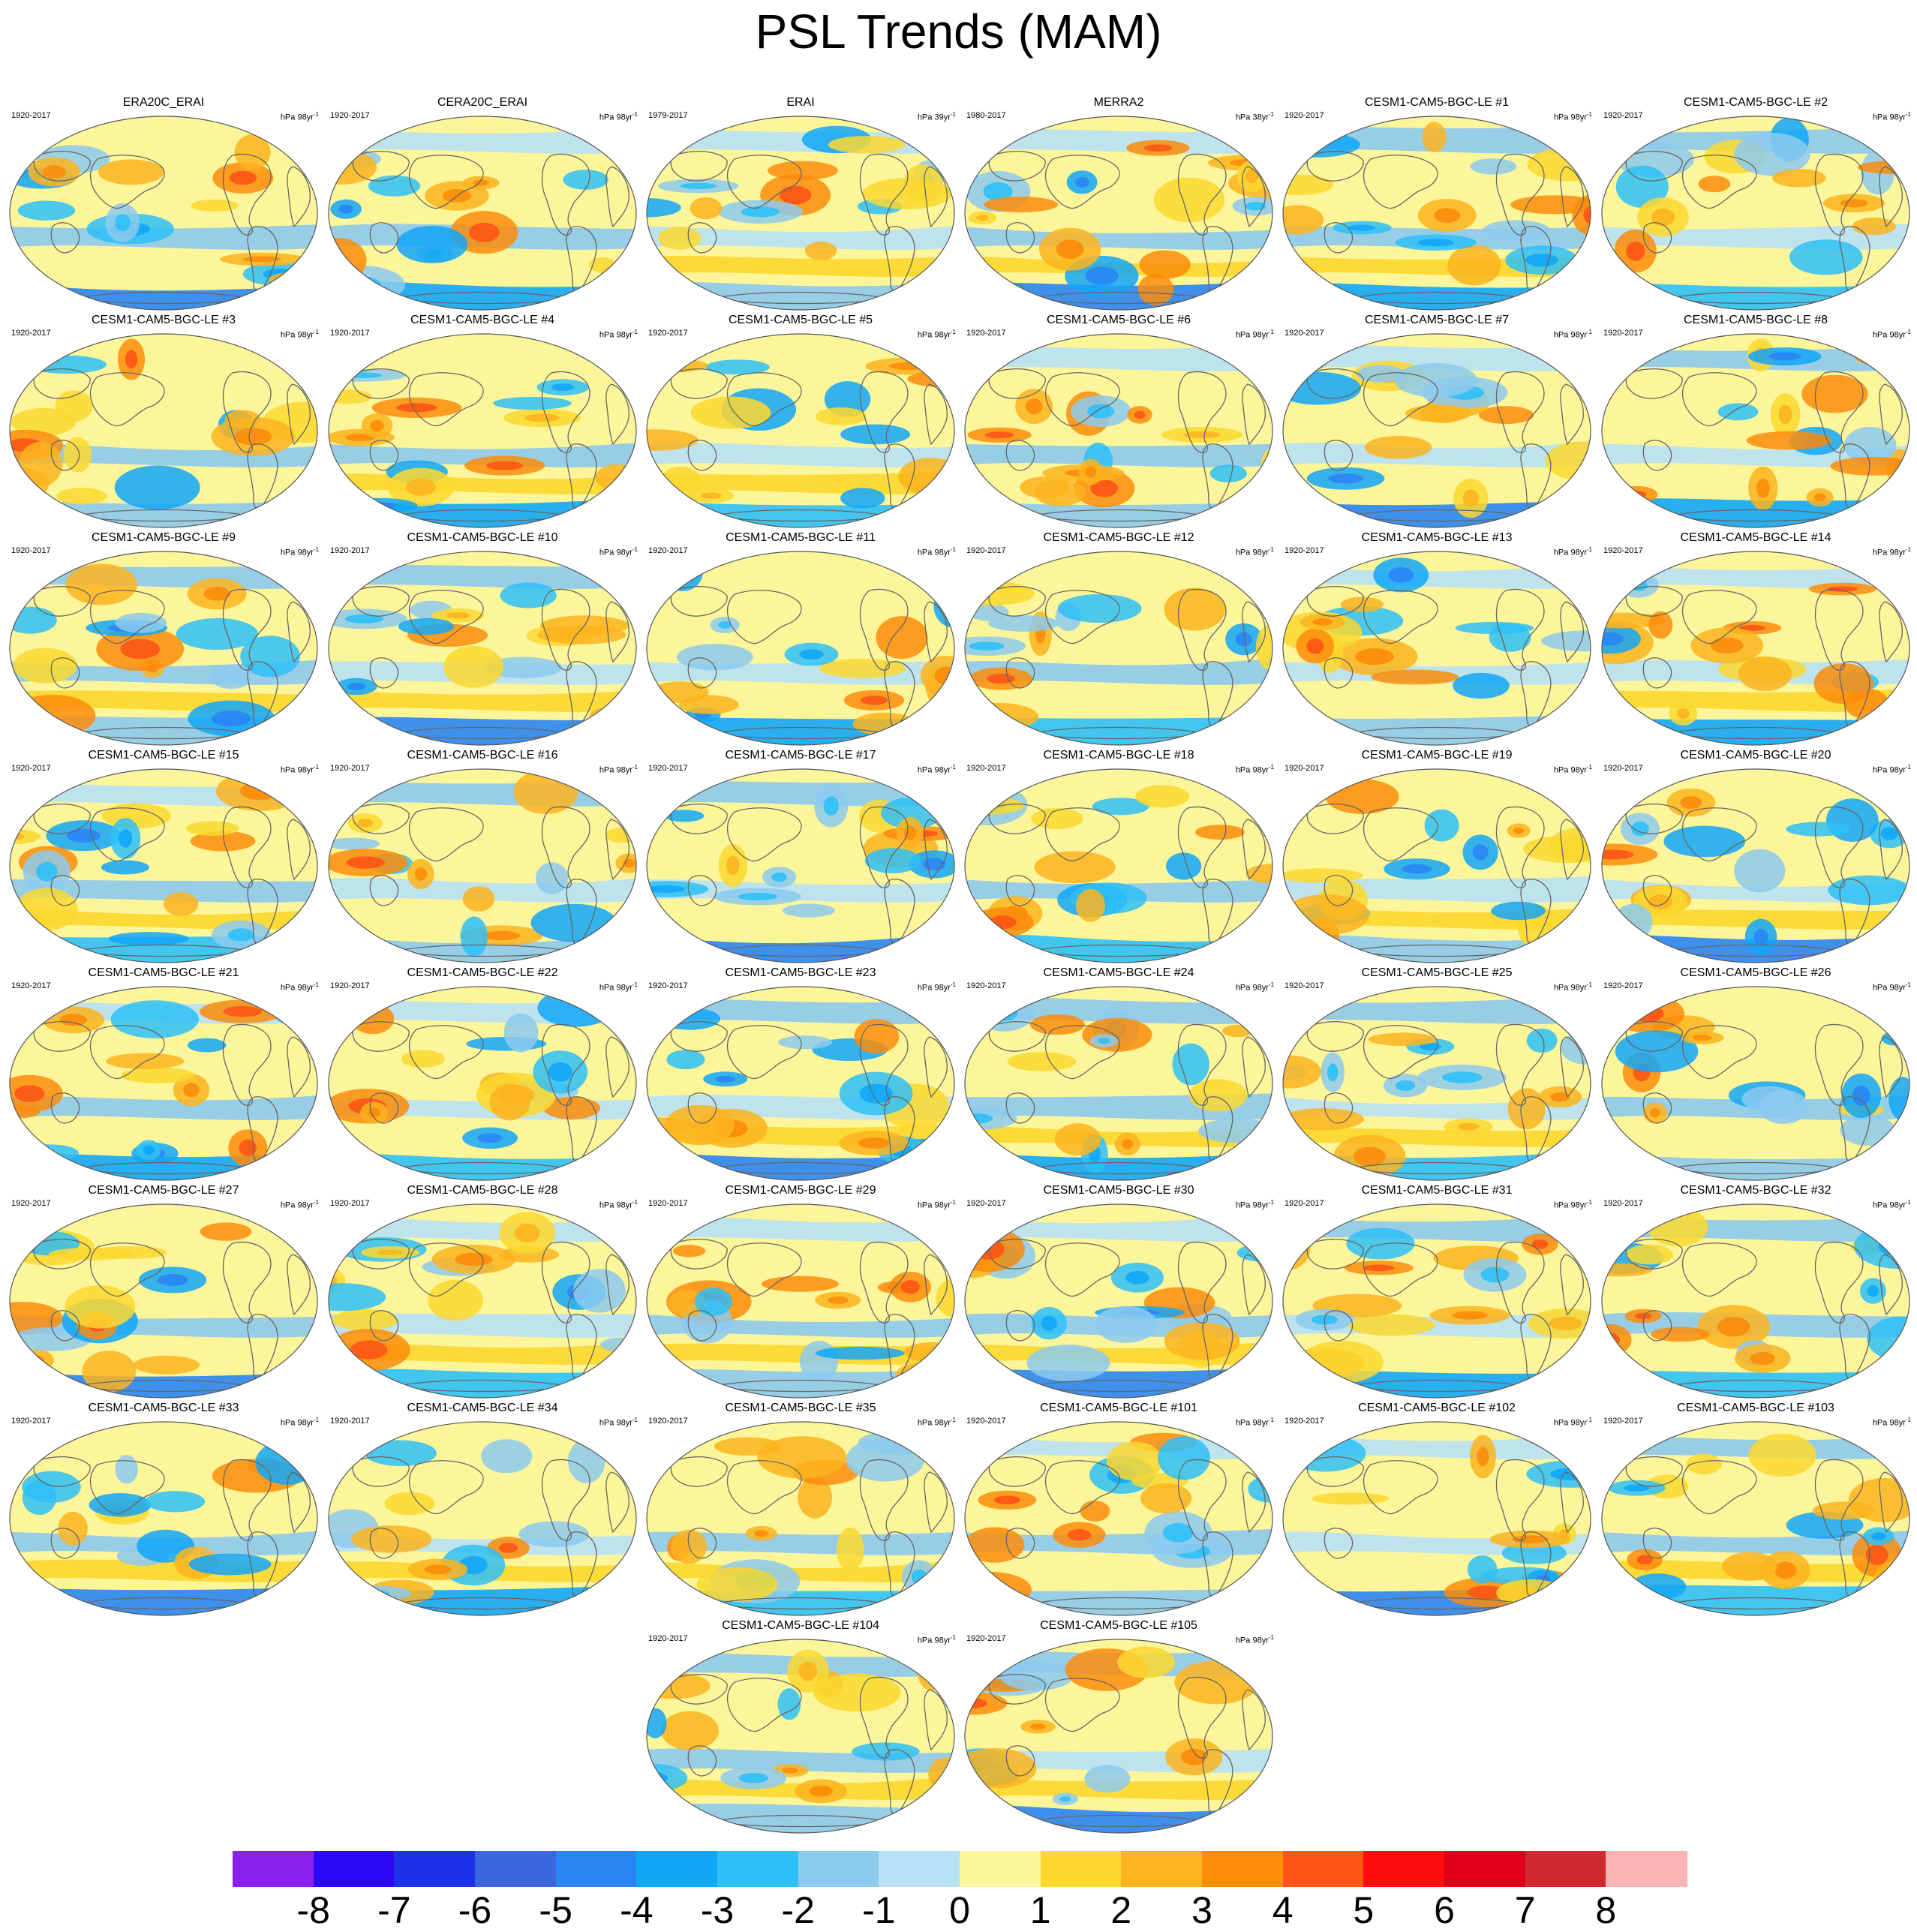 This screenshot has width=1917, height=1932. What do you see at coordinates (1201, 1910) in the screenshot?
I see `colorbar-label: 3` at bounding box center [1201, 1910].